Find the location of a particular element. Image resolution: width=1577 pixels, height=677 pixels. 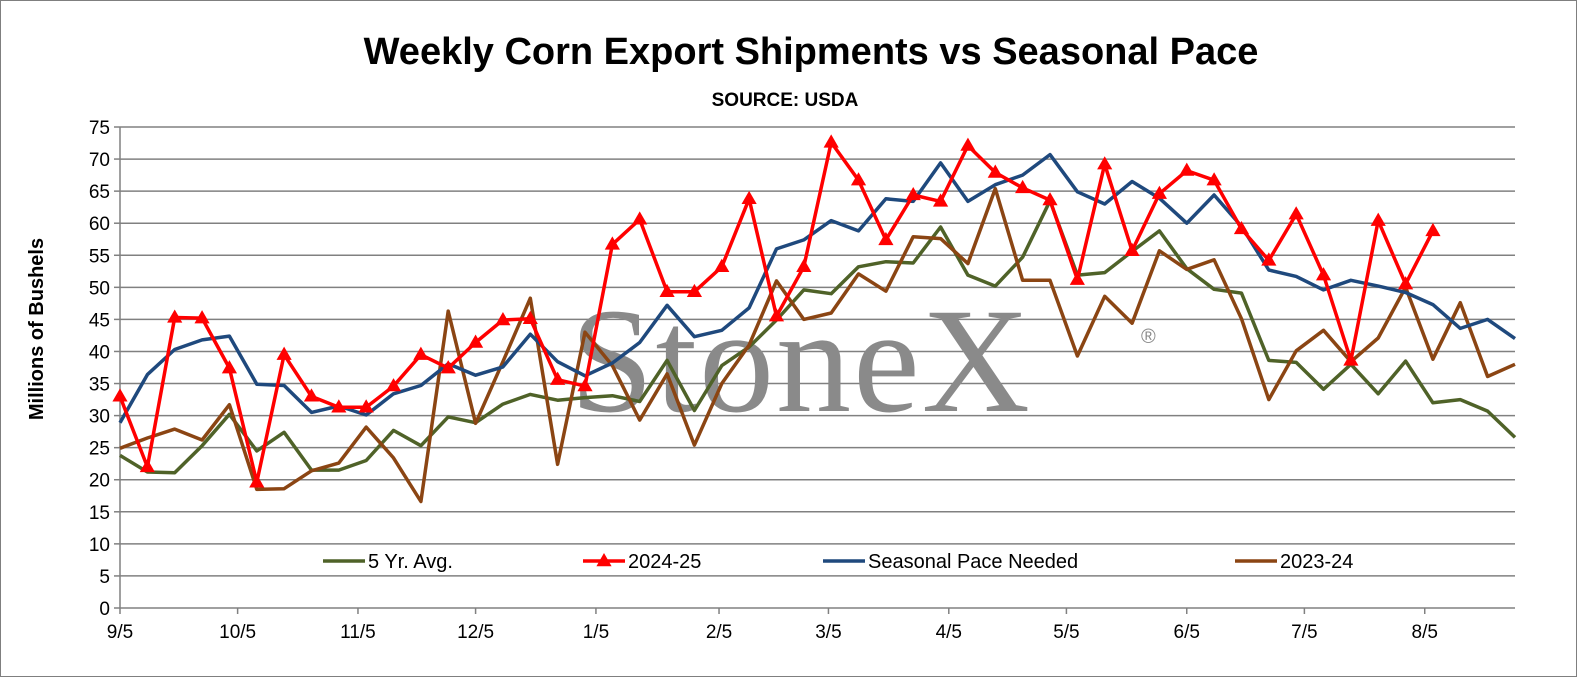

legend-item: 5 Yr. Avg. is located at coordinates (388, 562).